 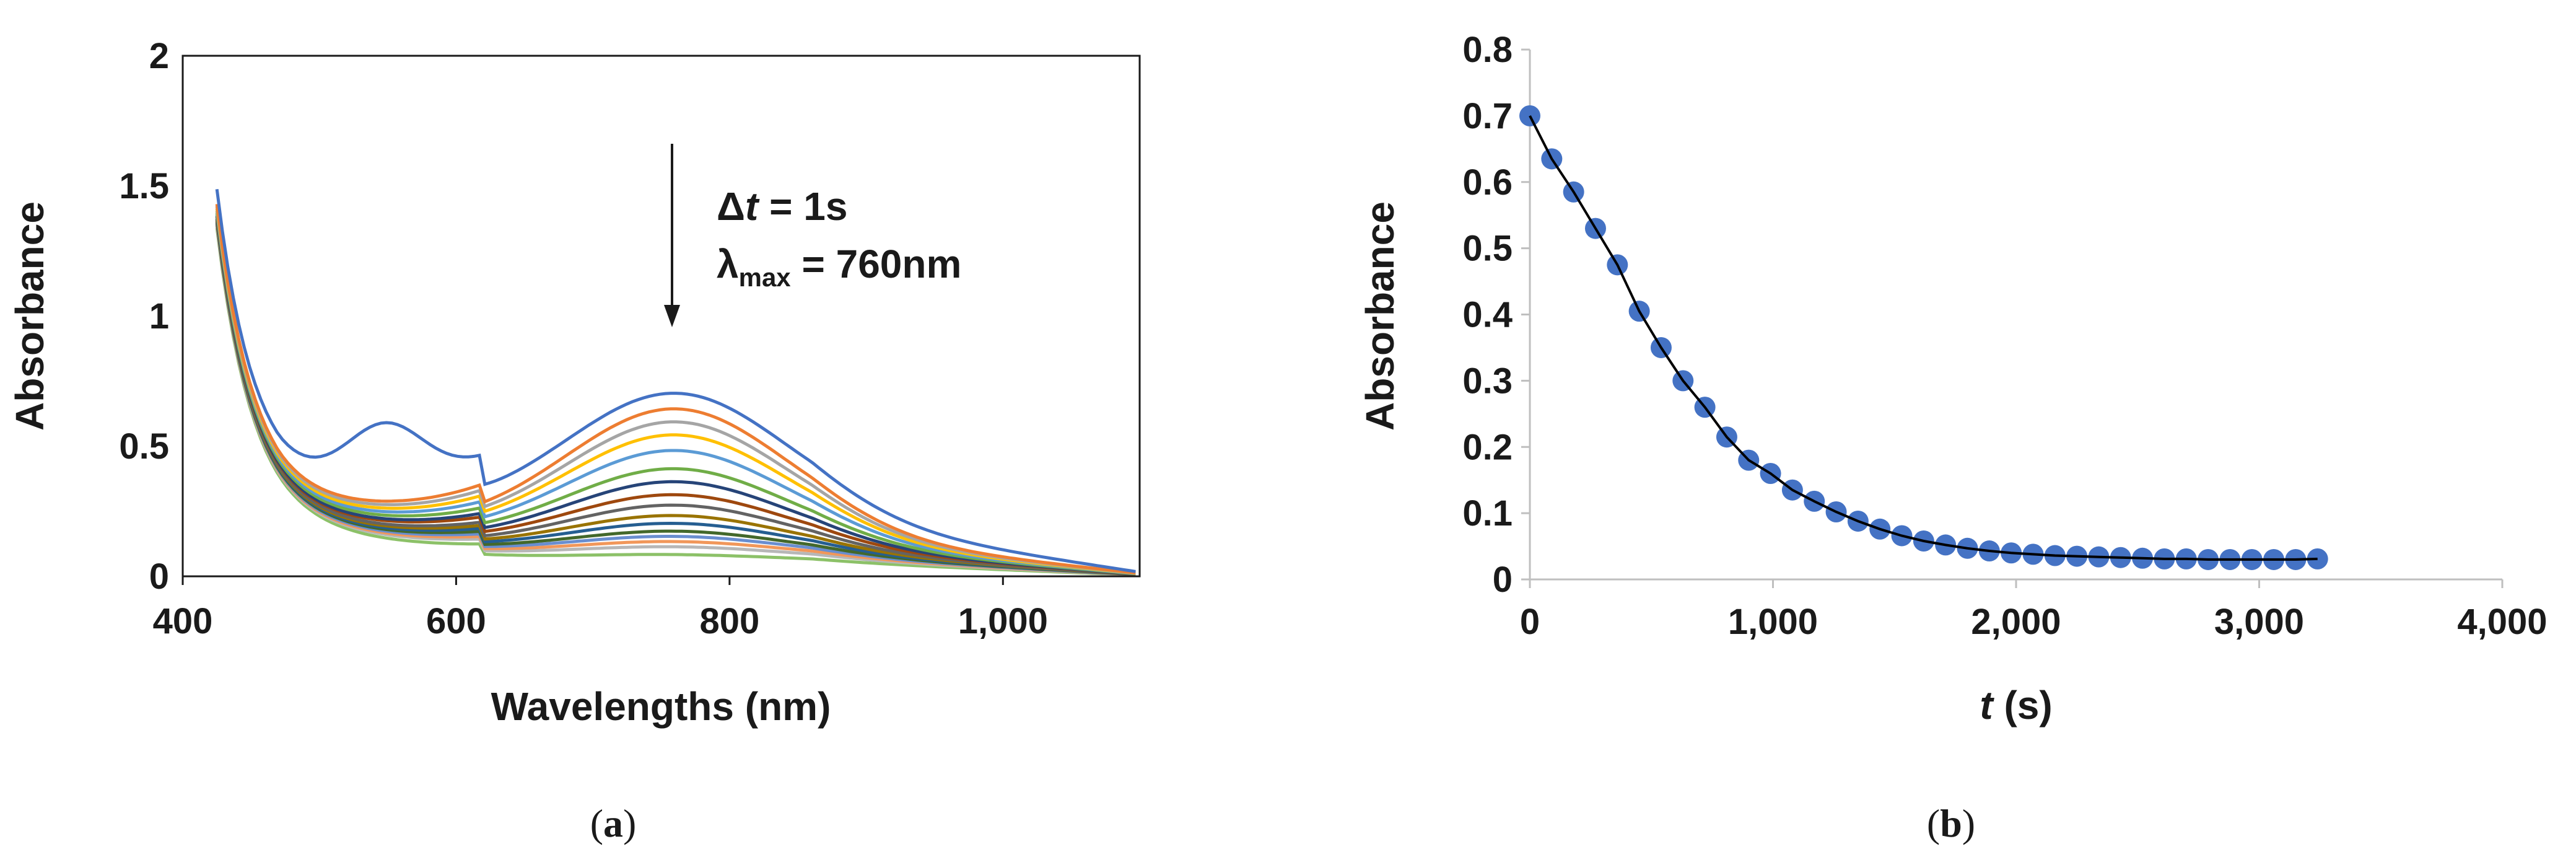 I want to click on y-tick-label: 0.3, so click(x=1487, y=381).